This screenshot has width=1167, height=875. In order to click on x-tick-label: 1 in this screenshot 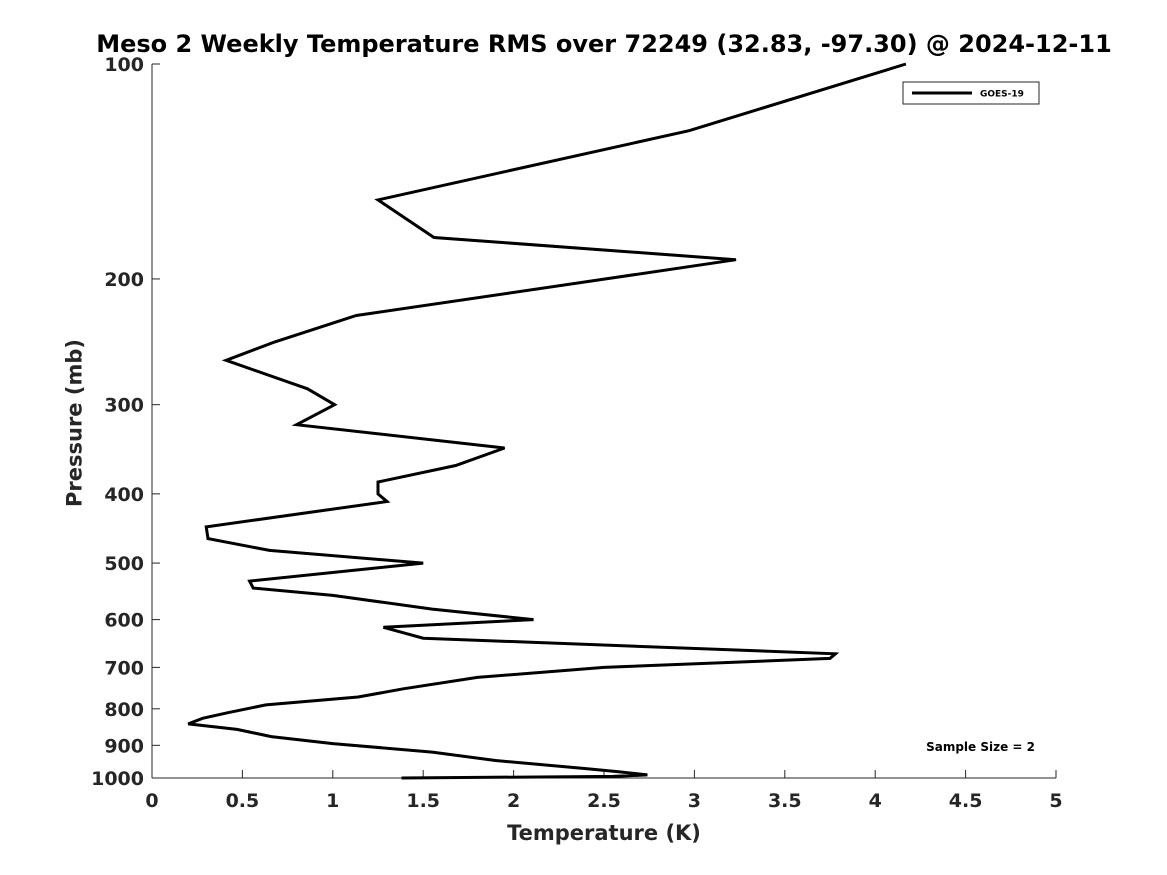, I will do `click(332, 801)`.